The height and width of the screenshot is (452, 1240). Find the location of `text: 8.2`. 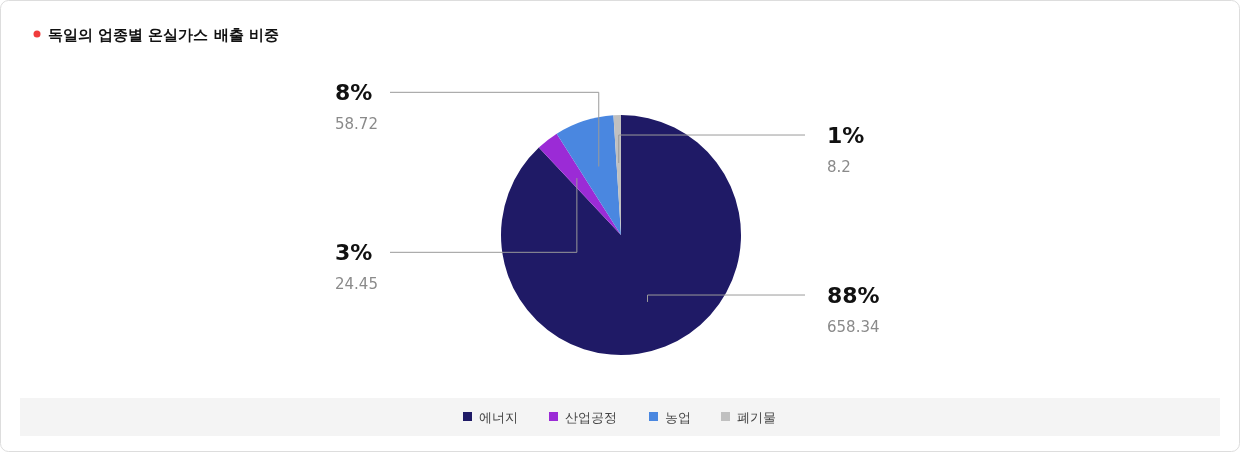

text: 8.2 is located at coordinates (839, 167).